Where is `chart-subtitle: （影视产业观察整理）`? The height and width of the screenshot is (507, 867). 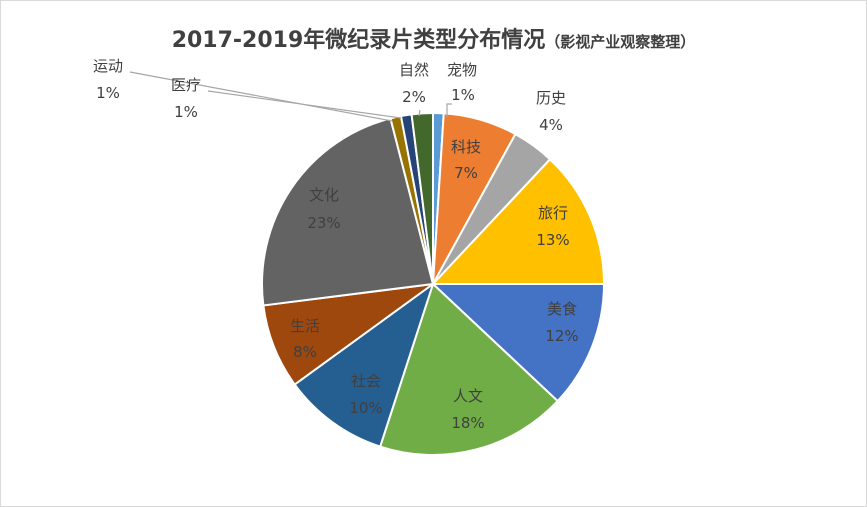 chart-subtitle: （影视产业观察整理） is located at coordinates (620, 42).